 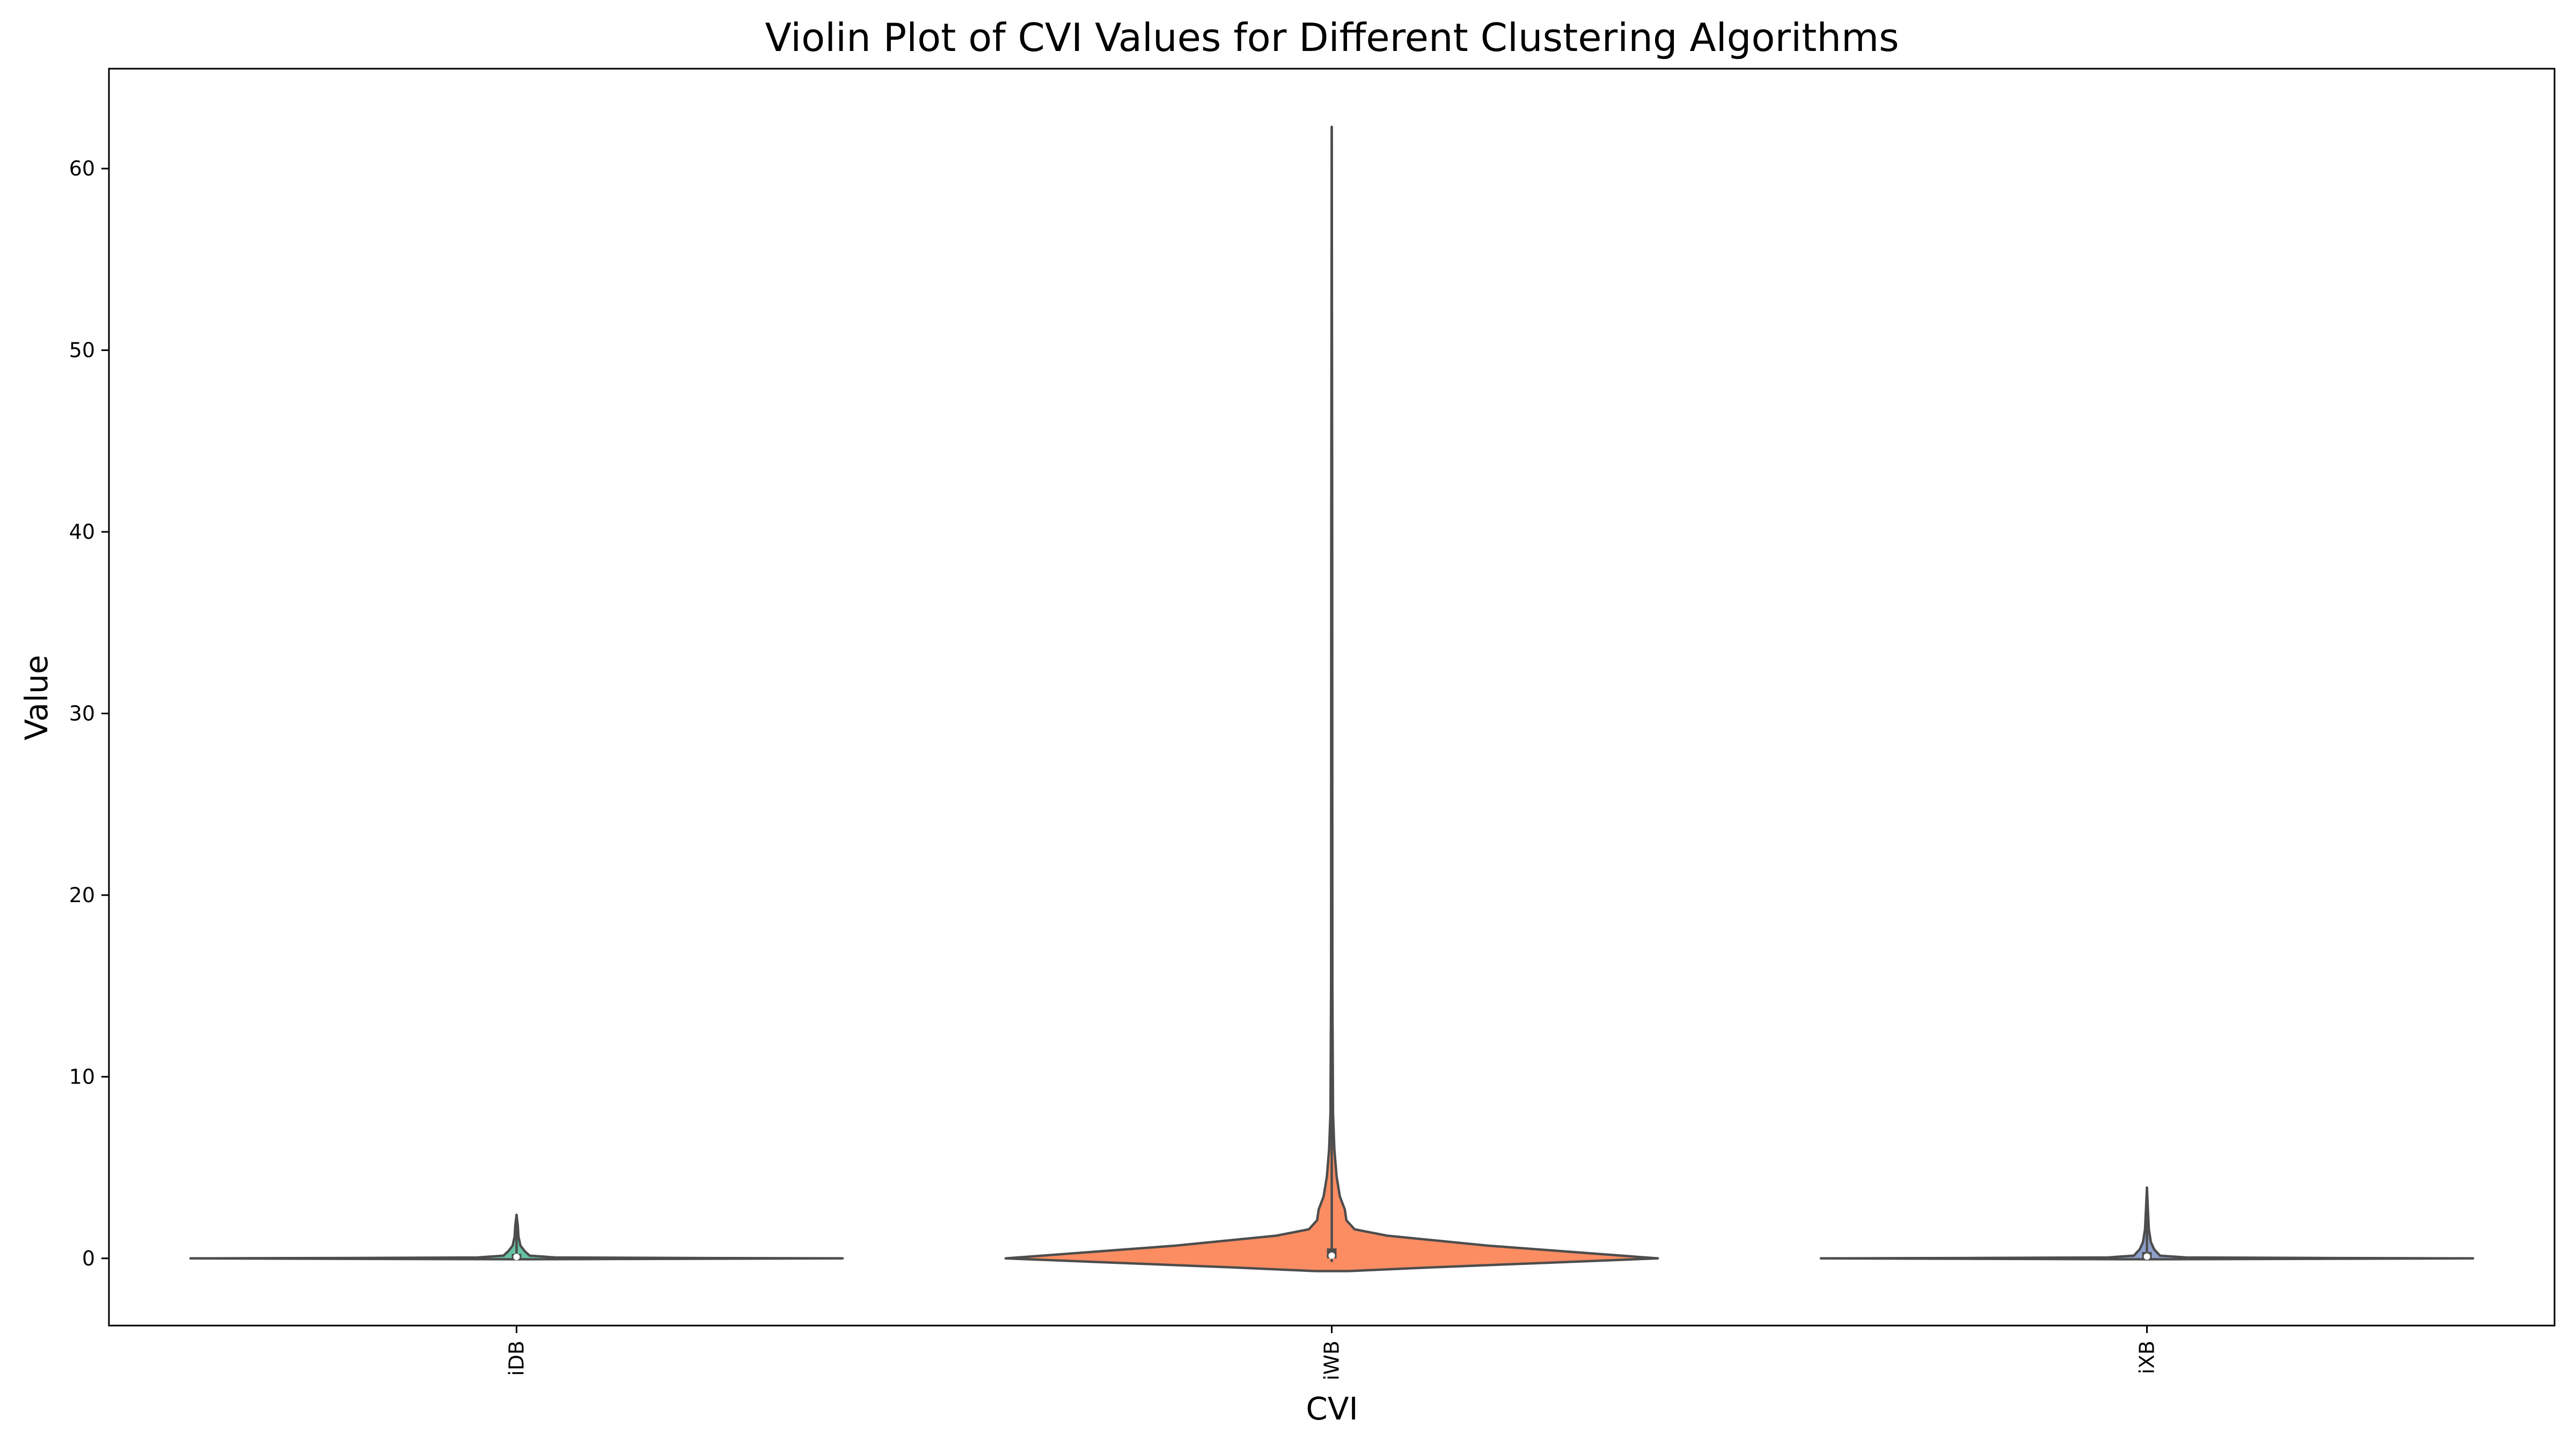 I want to click on median-iwb, so click(x=1331, y=1255).